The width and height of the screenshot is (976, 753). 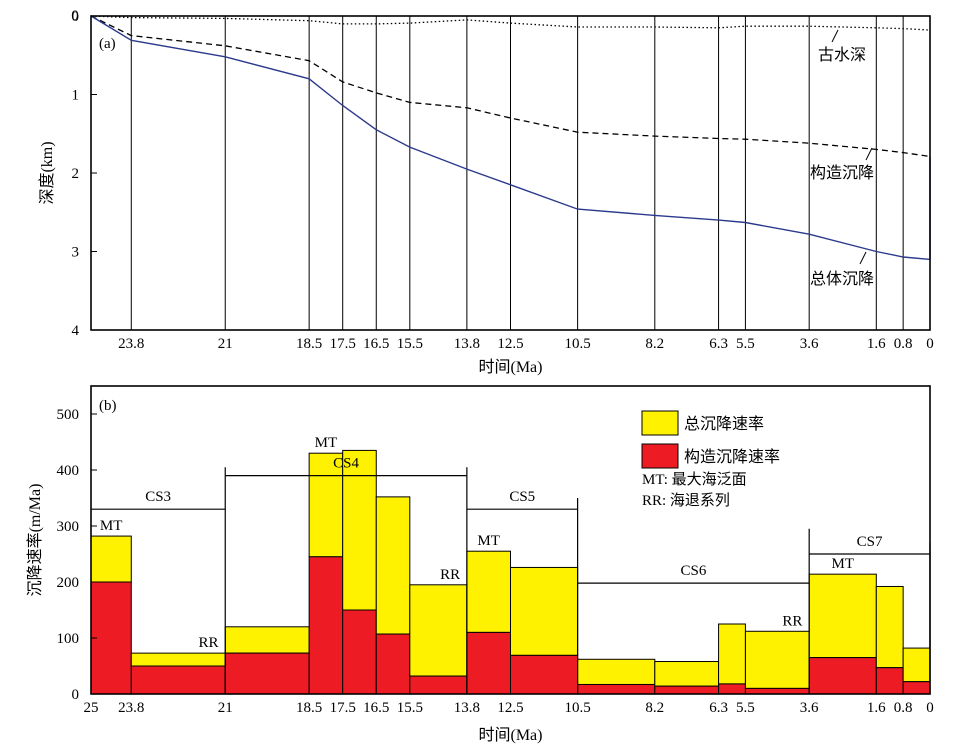 What do you see at coordinates (876, 708) in the screenshot?
I see `panel-b-x-tick-label-14: 1.6` at bounding box center [876, 708].